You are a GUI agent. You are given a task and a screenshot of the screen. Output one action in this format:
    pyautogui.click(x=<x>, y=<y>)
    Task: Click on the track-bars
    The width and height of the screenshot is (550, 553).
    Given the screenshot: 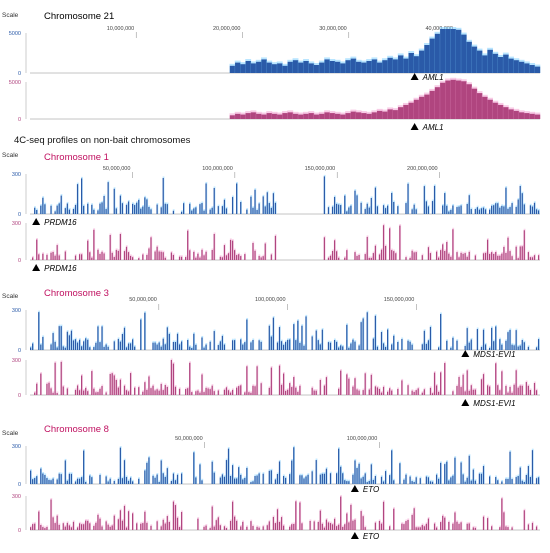 What is the action you would take?
    pyautogui.click(x=285, y=464)
    